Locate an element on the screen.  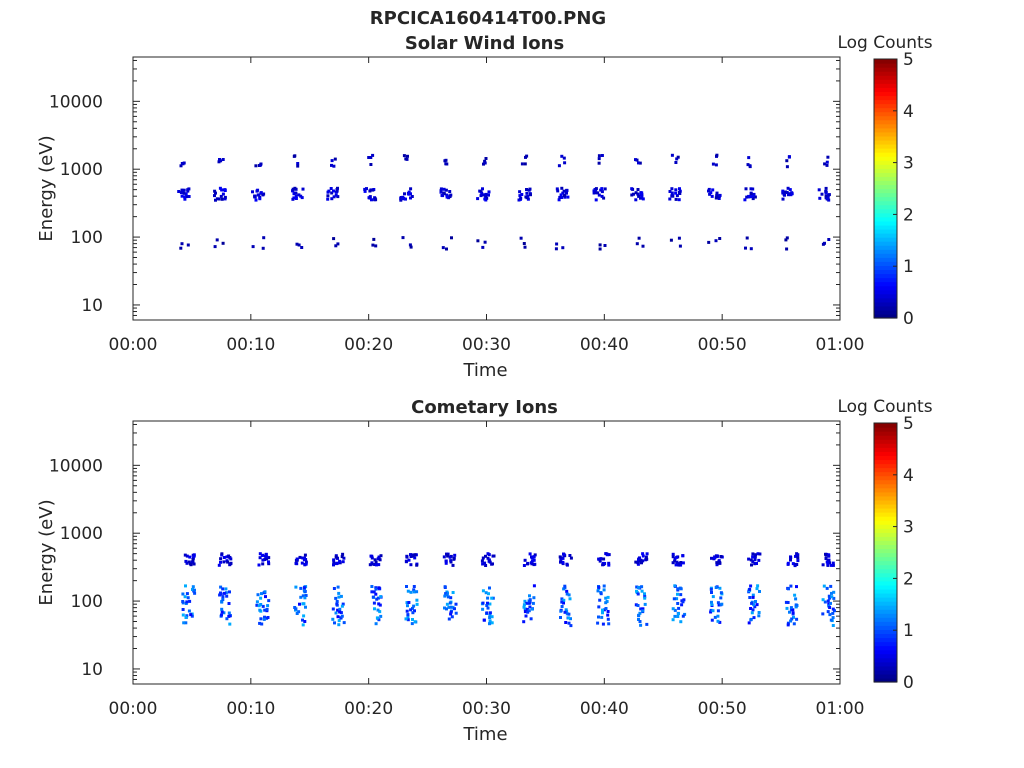
x-tick-label: 00:50 is located at coordinates (722, 709).